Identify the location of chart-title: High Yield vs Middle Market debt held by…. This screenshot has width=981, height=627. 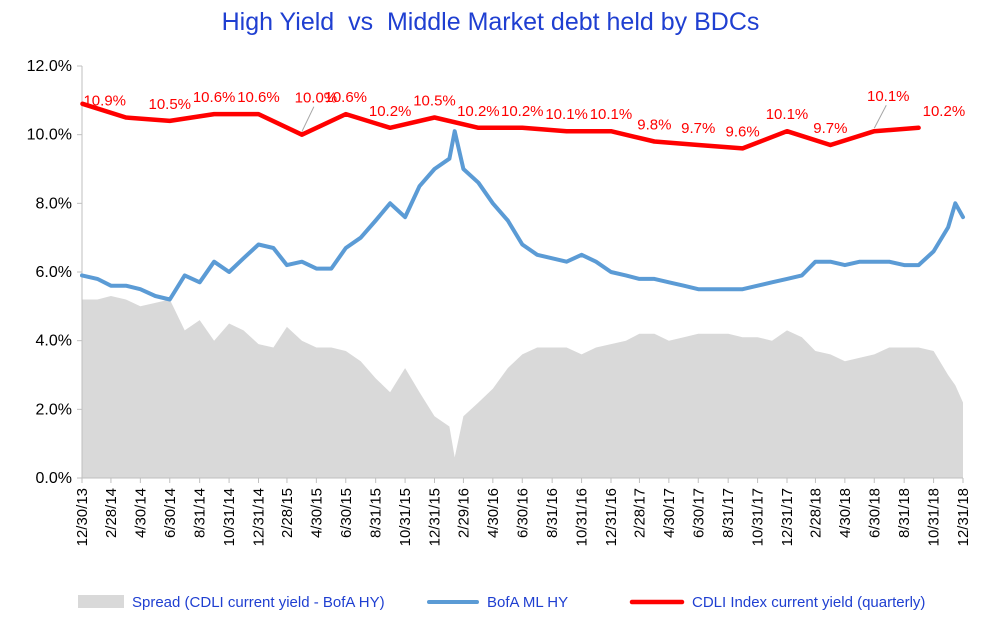
(490, 22).